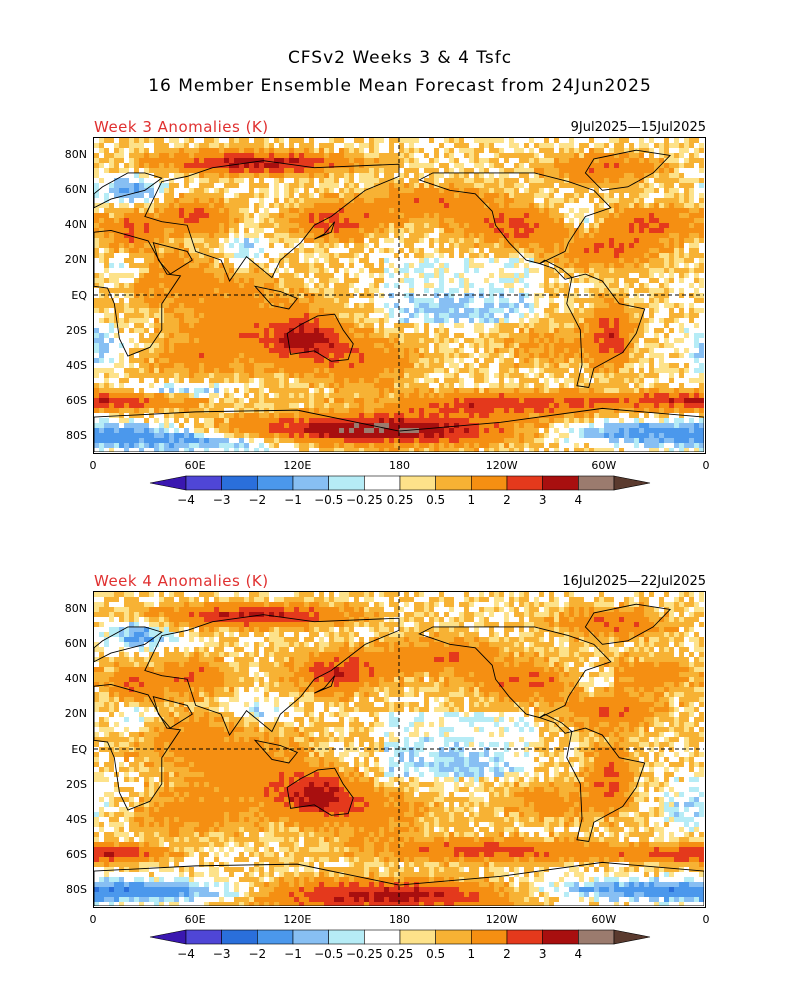  I want to click on lat-tick-label: 60S, so click(76, 401).